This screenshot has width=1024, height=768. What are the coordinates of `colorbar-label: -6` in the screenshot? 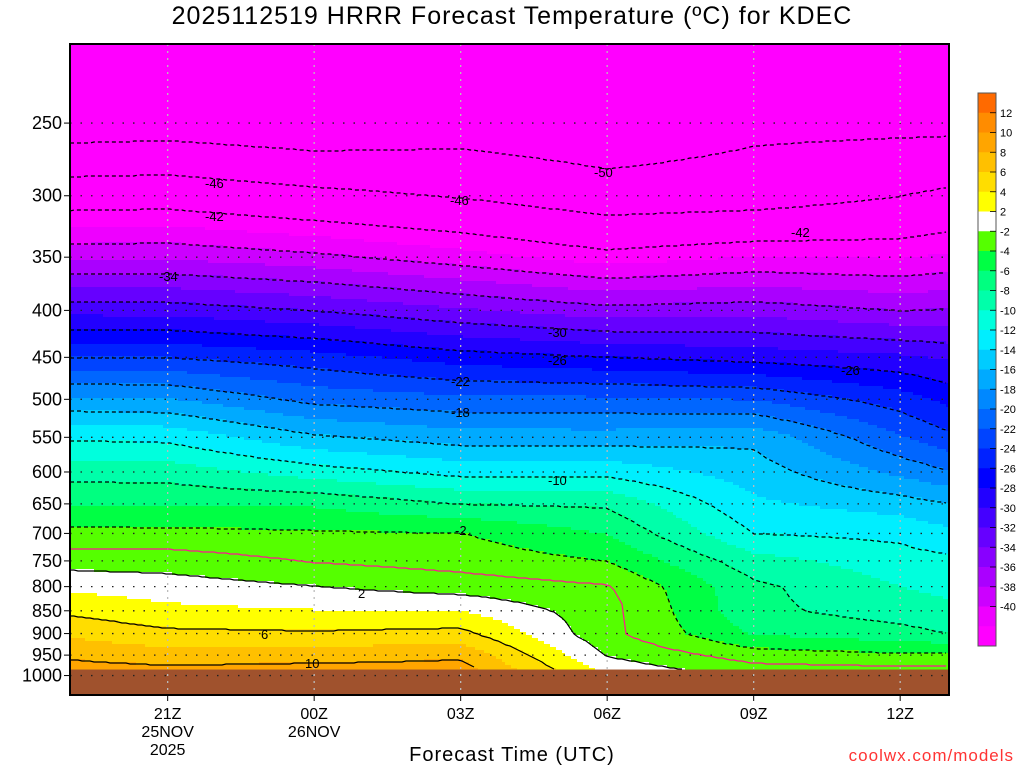 It's located at (1005, 272).